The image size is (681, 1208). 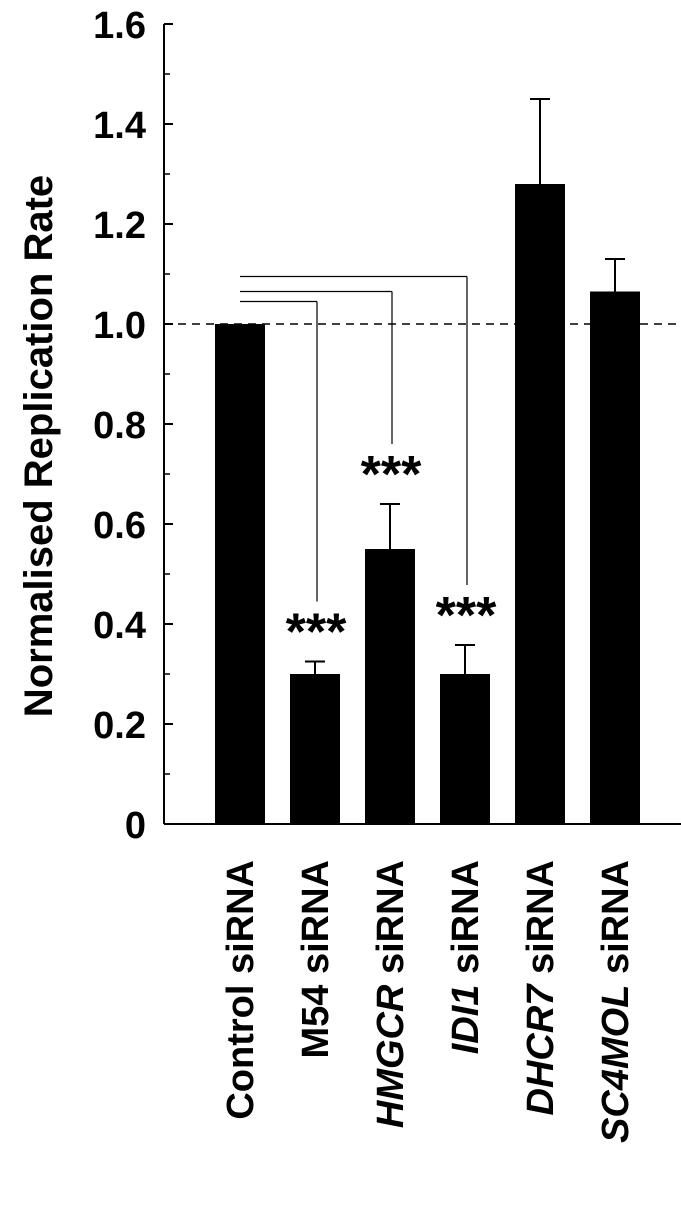 I want to click on y-axis-label: Normalised Replication Rate, so click(x=39, y=446).